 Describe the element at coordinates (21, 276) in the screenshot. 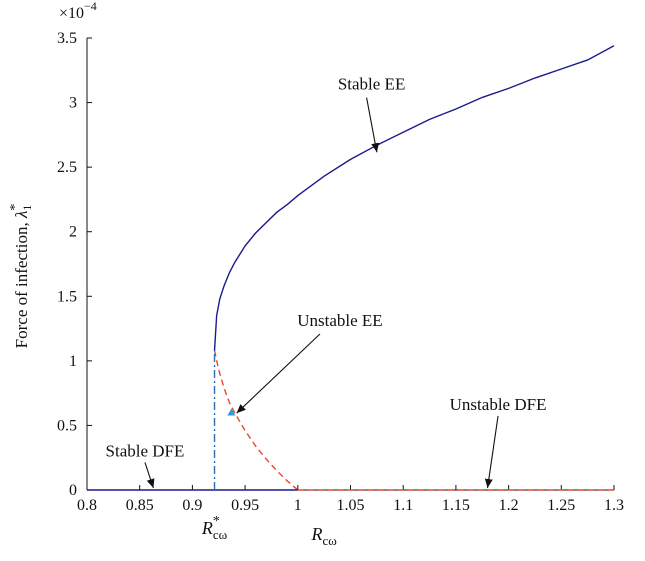

I see `y-axis-label: Force of infection, λ1*` at that location.